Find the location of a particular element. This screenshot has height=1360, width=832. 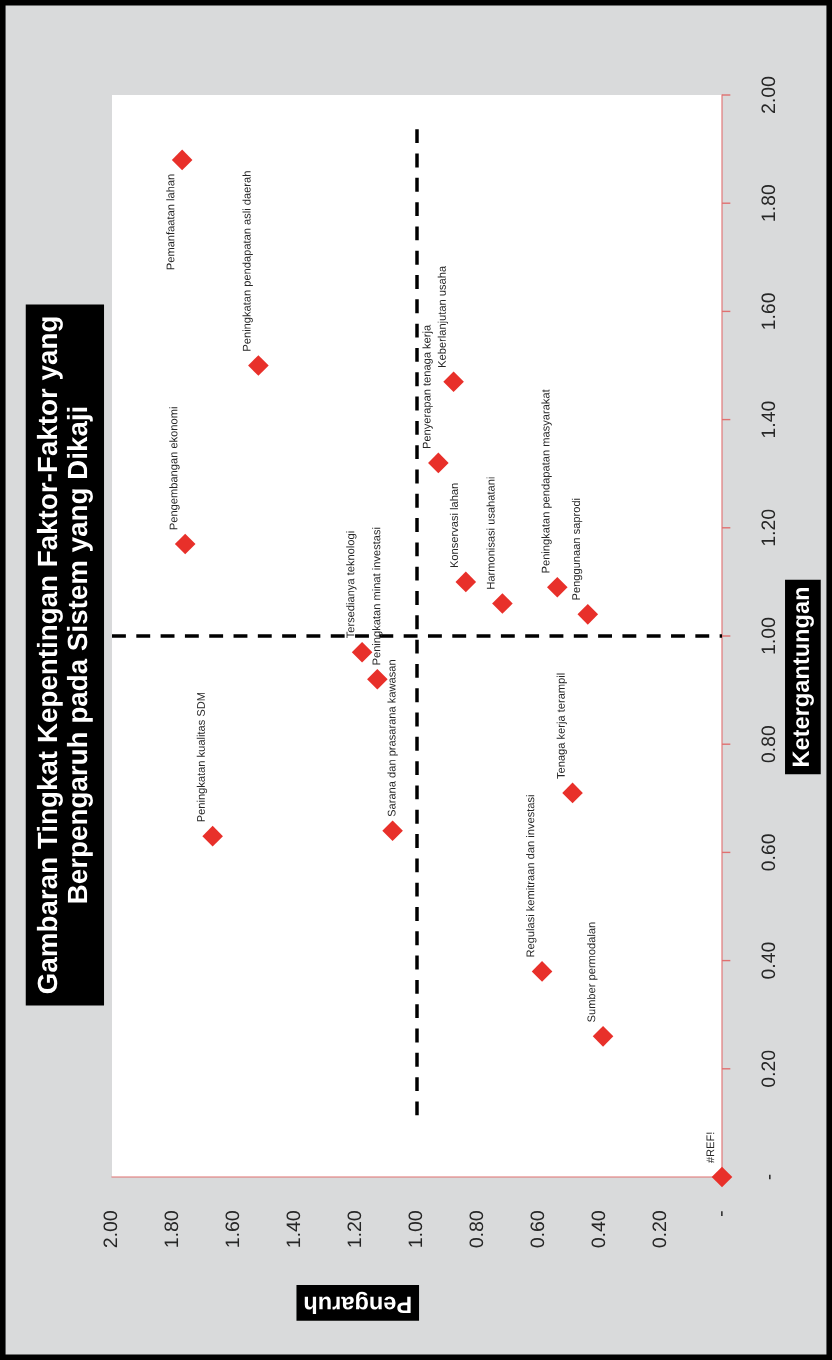

annotation: Peningkatan kualitas SDM is located at coordinates (202, 757).